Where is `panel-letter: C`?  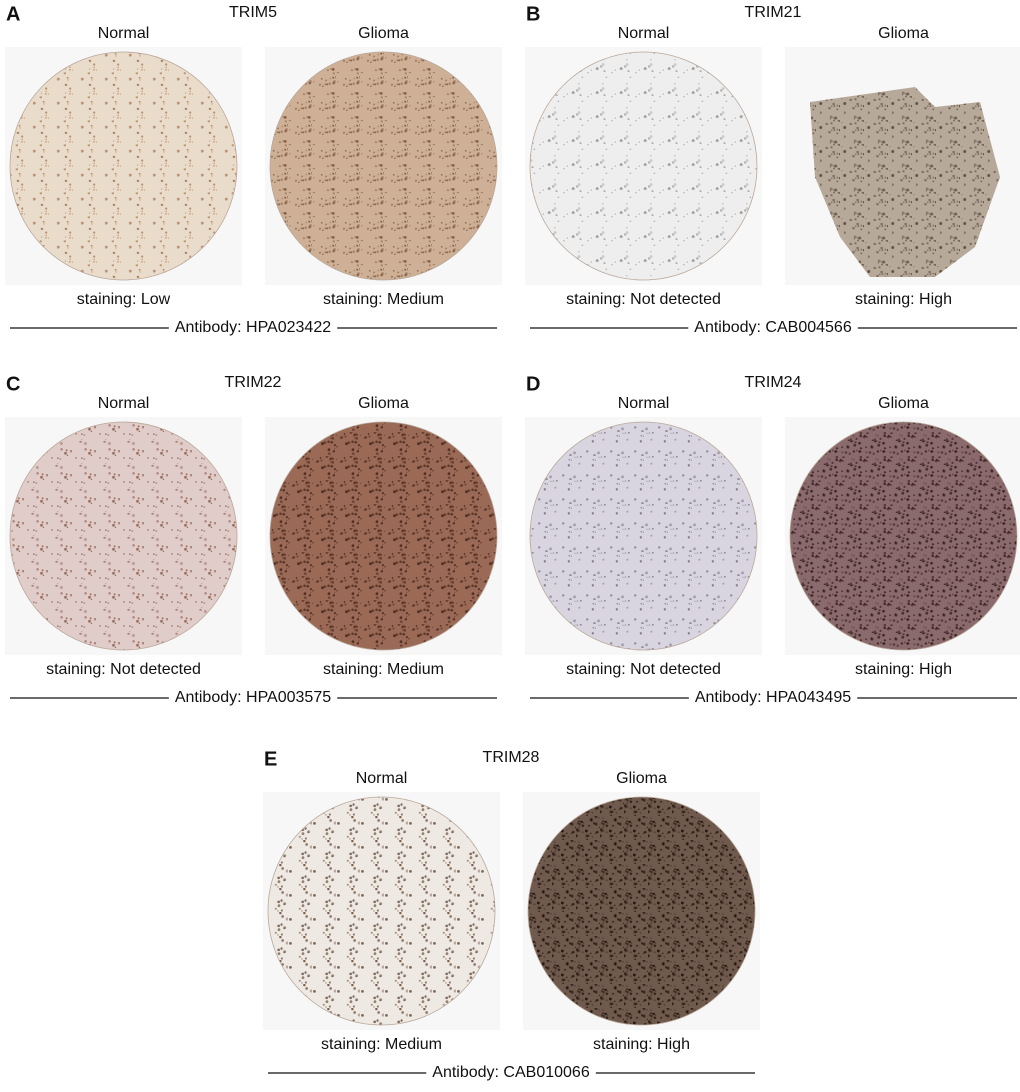
panel-letter: C is located at coordinates (13, 384).